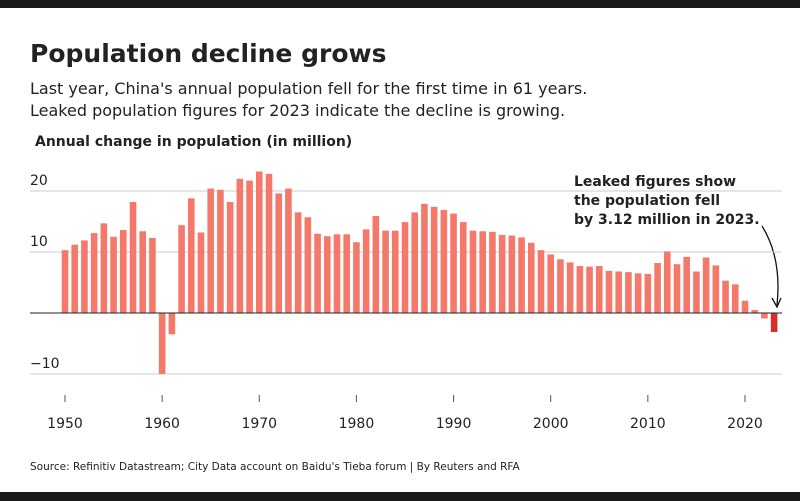 This screenshot has width=800, height=501. What do you see at coordinates (454, 424) in the screenshot?
I see `x-tick-label: 1990` at bounding box center [454, 424].